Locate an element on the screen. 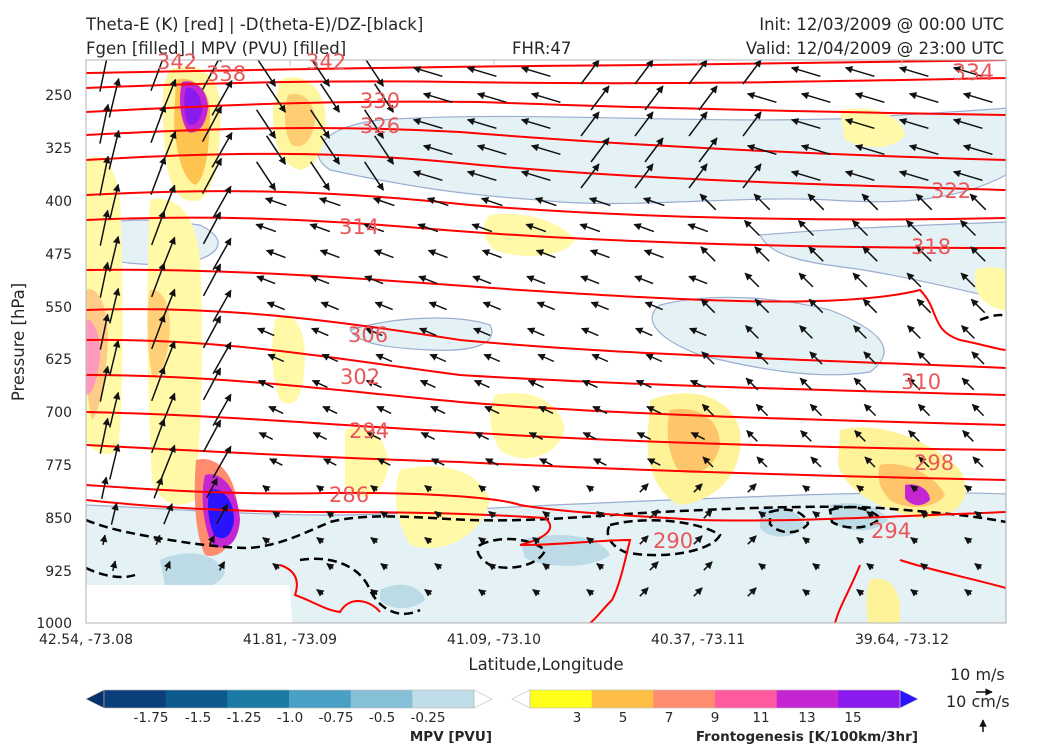  title-line-2: Fgen [filled] | MPV (PVU) [filled] is located at coordinates (216, 48).